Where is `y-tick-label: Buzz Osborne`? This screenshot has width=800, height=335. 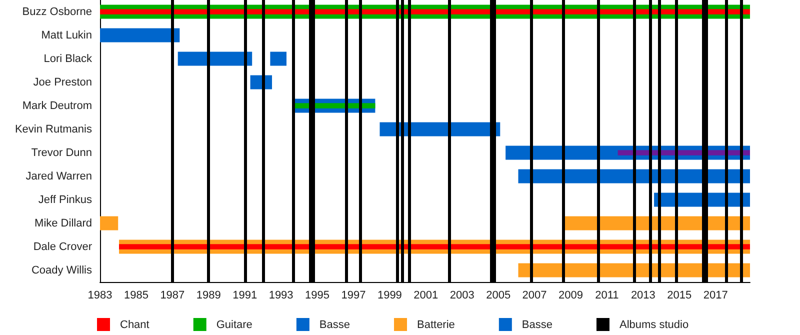 y-tick-label: Buzz Osborne is located at coordinates (57, 12).